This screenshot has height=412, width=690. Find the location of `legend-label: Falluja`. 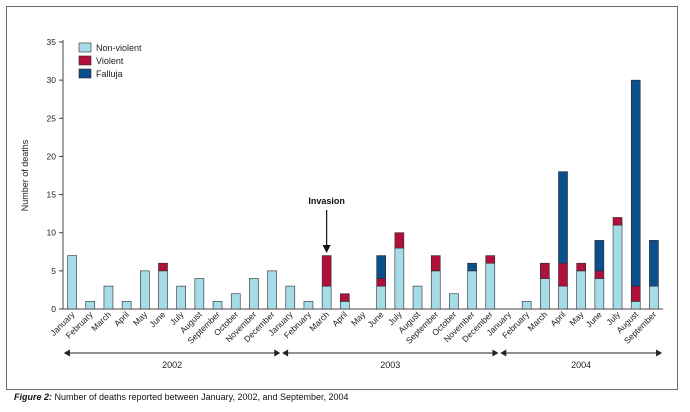

legend-label: Falluja is located at coordinates (109, 74).